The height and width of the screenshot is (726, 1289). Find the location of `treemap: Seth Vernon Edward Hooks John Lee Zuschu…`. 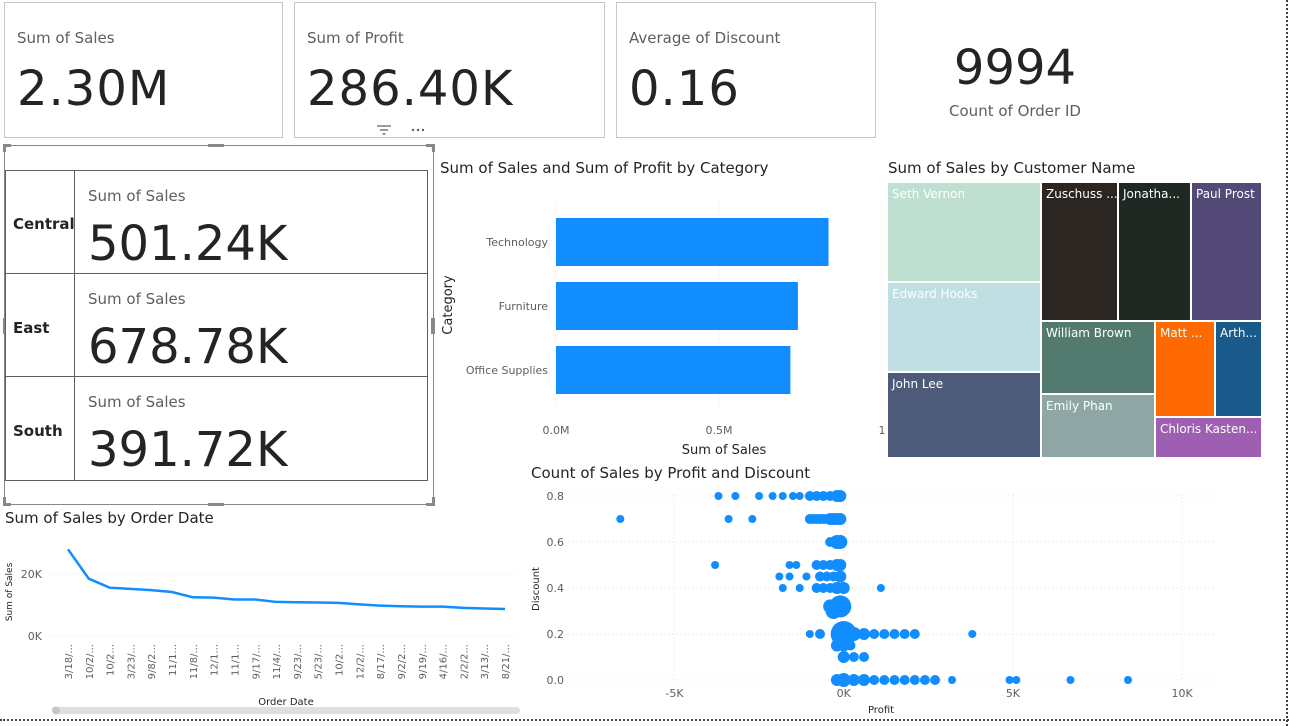

treemap: Seth Vernon Edward Hooks John Lee Zuschu… is located at coordinates (1074, 320).